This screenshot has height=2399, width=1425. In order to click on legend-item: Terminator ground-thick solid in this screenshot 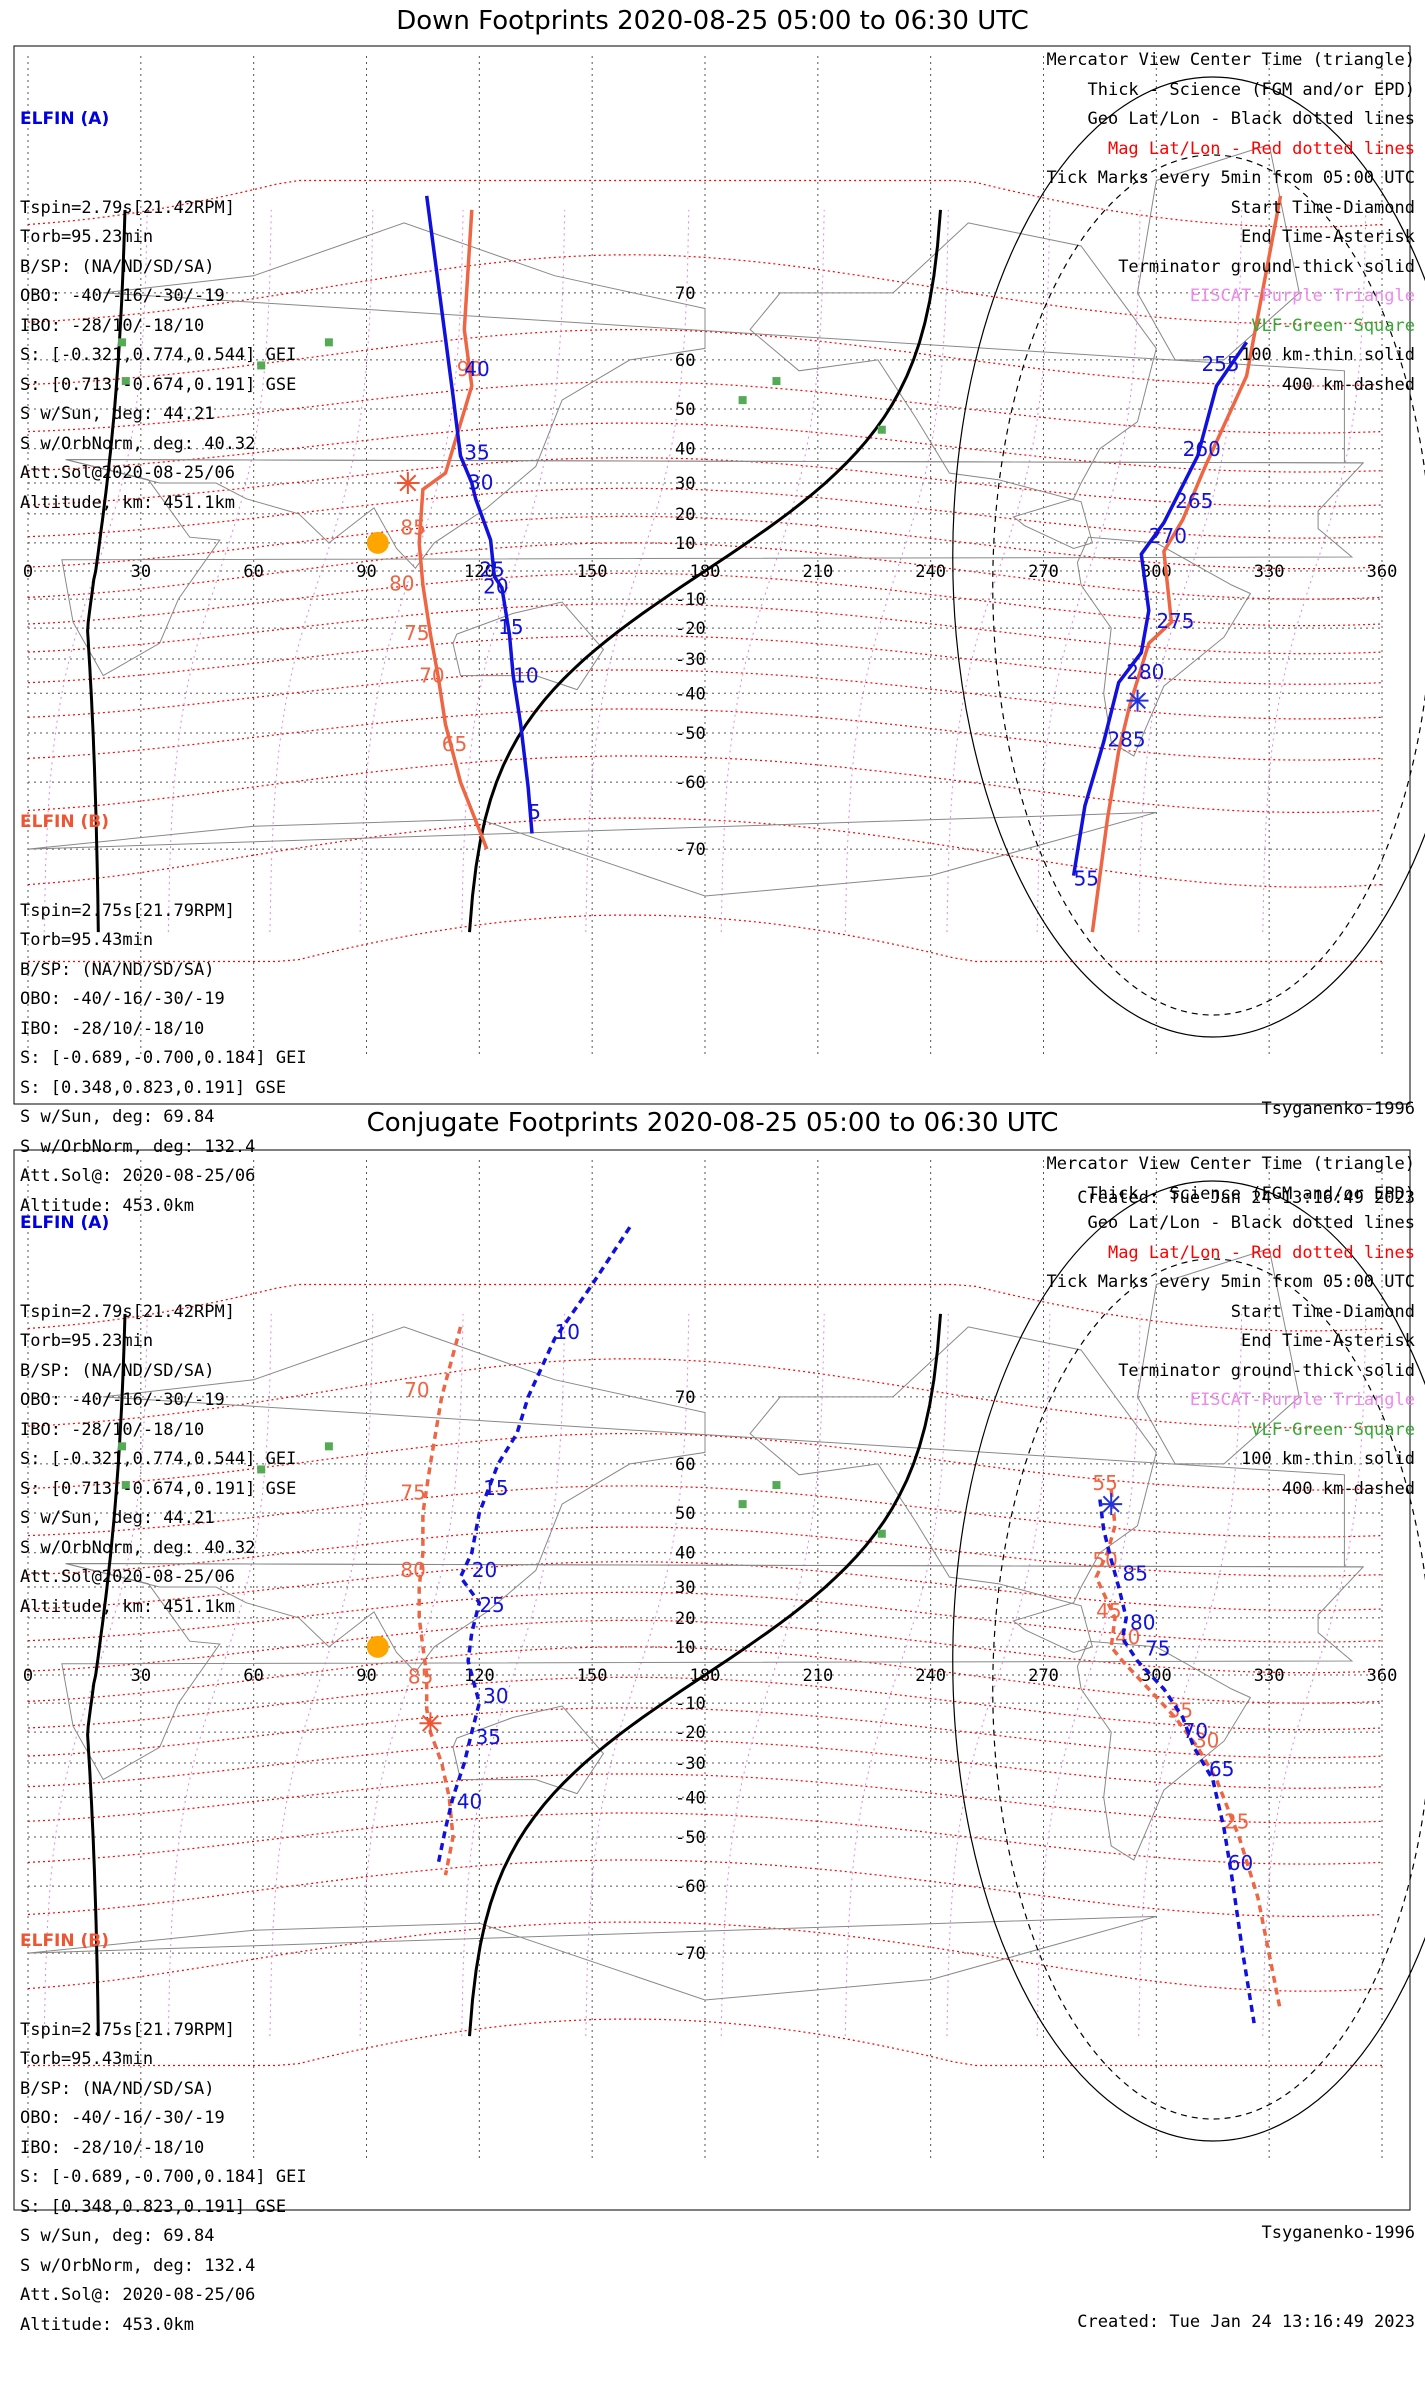, I will do `click(1266, 266)`.